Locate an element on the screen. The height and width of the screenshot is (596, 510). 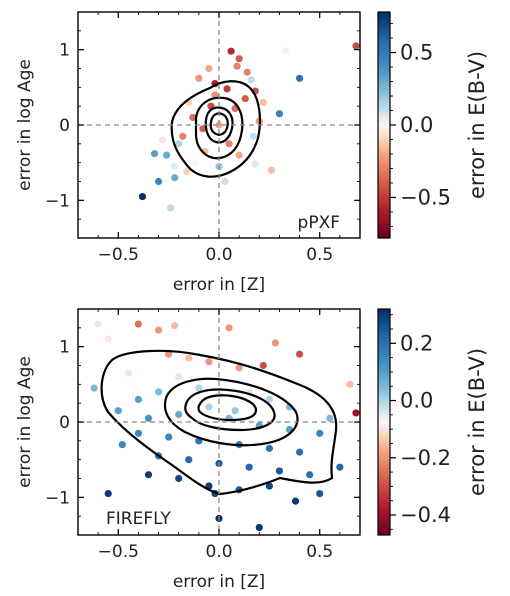
ppxf-contour-outer is located at coordinates (215, 129).